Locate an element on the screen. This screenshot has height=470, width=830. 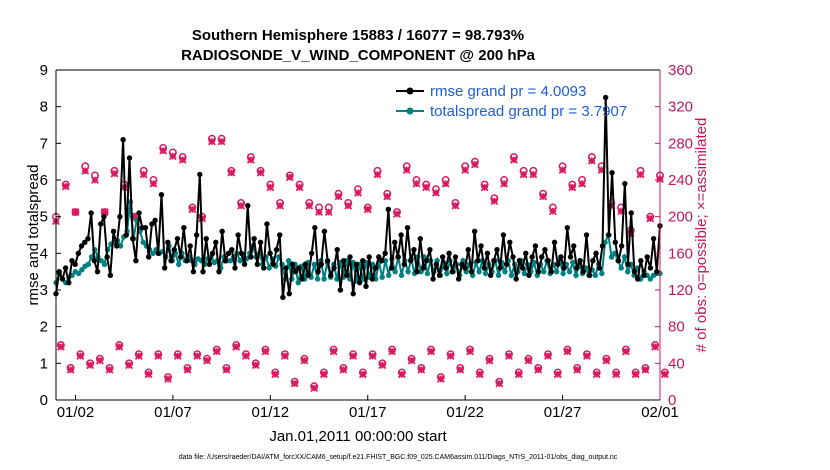
y-tick-label-right: 240 is located at coordinates (680, 180).